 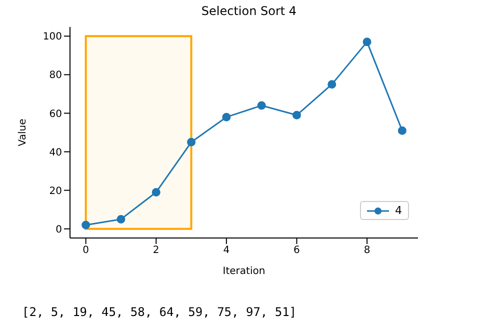 What do you see at coordinates (367, 250) in the screenshot?
I see `x-tick-label: 8` at bounding box center [367, 250].